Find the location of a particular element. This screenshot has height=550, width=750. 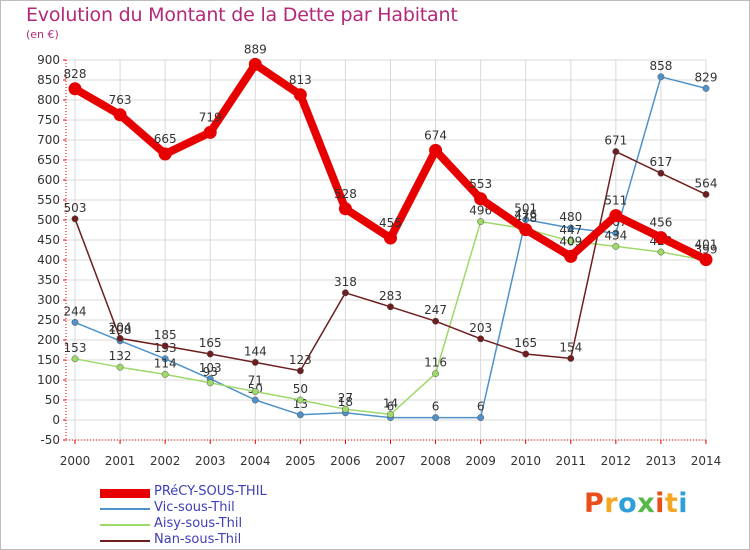

data-label: 480 is located at coordinates (570, 217).